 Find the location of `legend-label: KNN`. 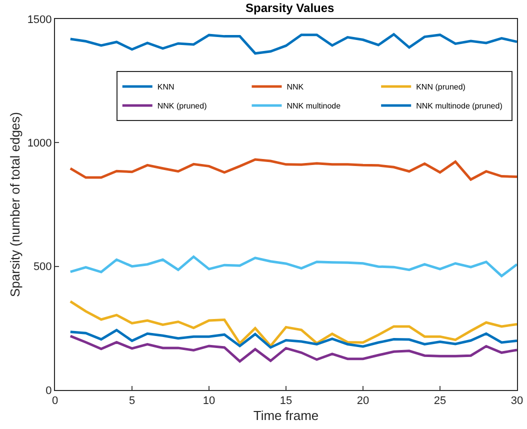

legend-label: KNN is located at coordinates (165, 87).